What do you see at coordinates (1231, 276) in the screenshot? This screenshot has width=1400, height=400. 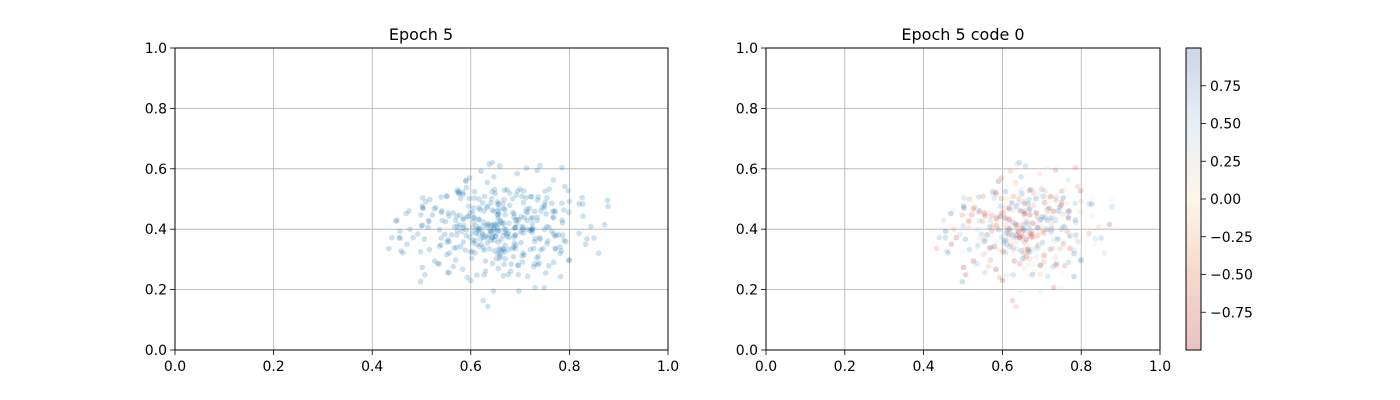 I see `colorbar-tick-label: −0.50` at bounding box center [1231, 276].